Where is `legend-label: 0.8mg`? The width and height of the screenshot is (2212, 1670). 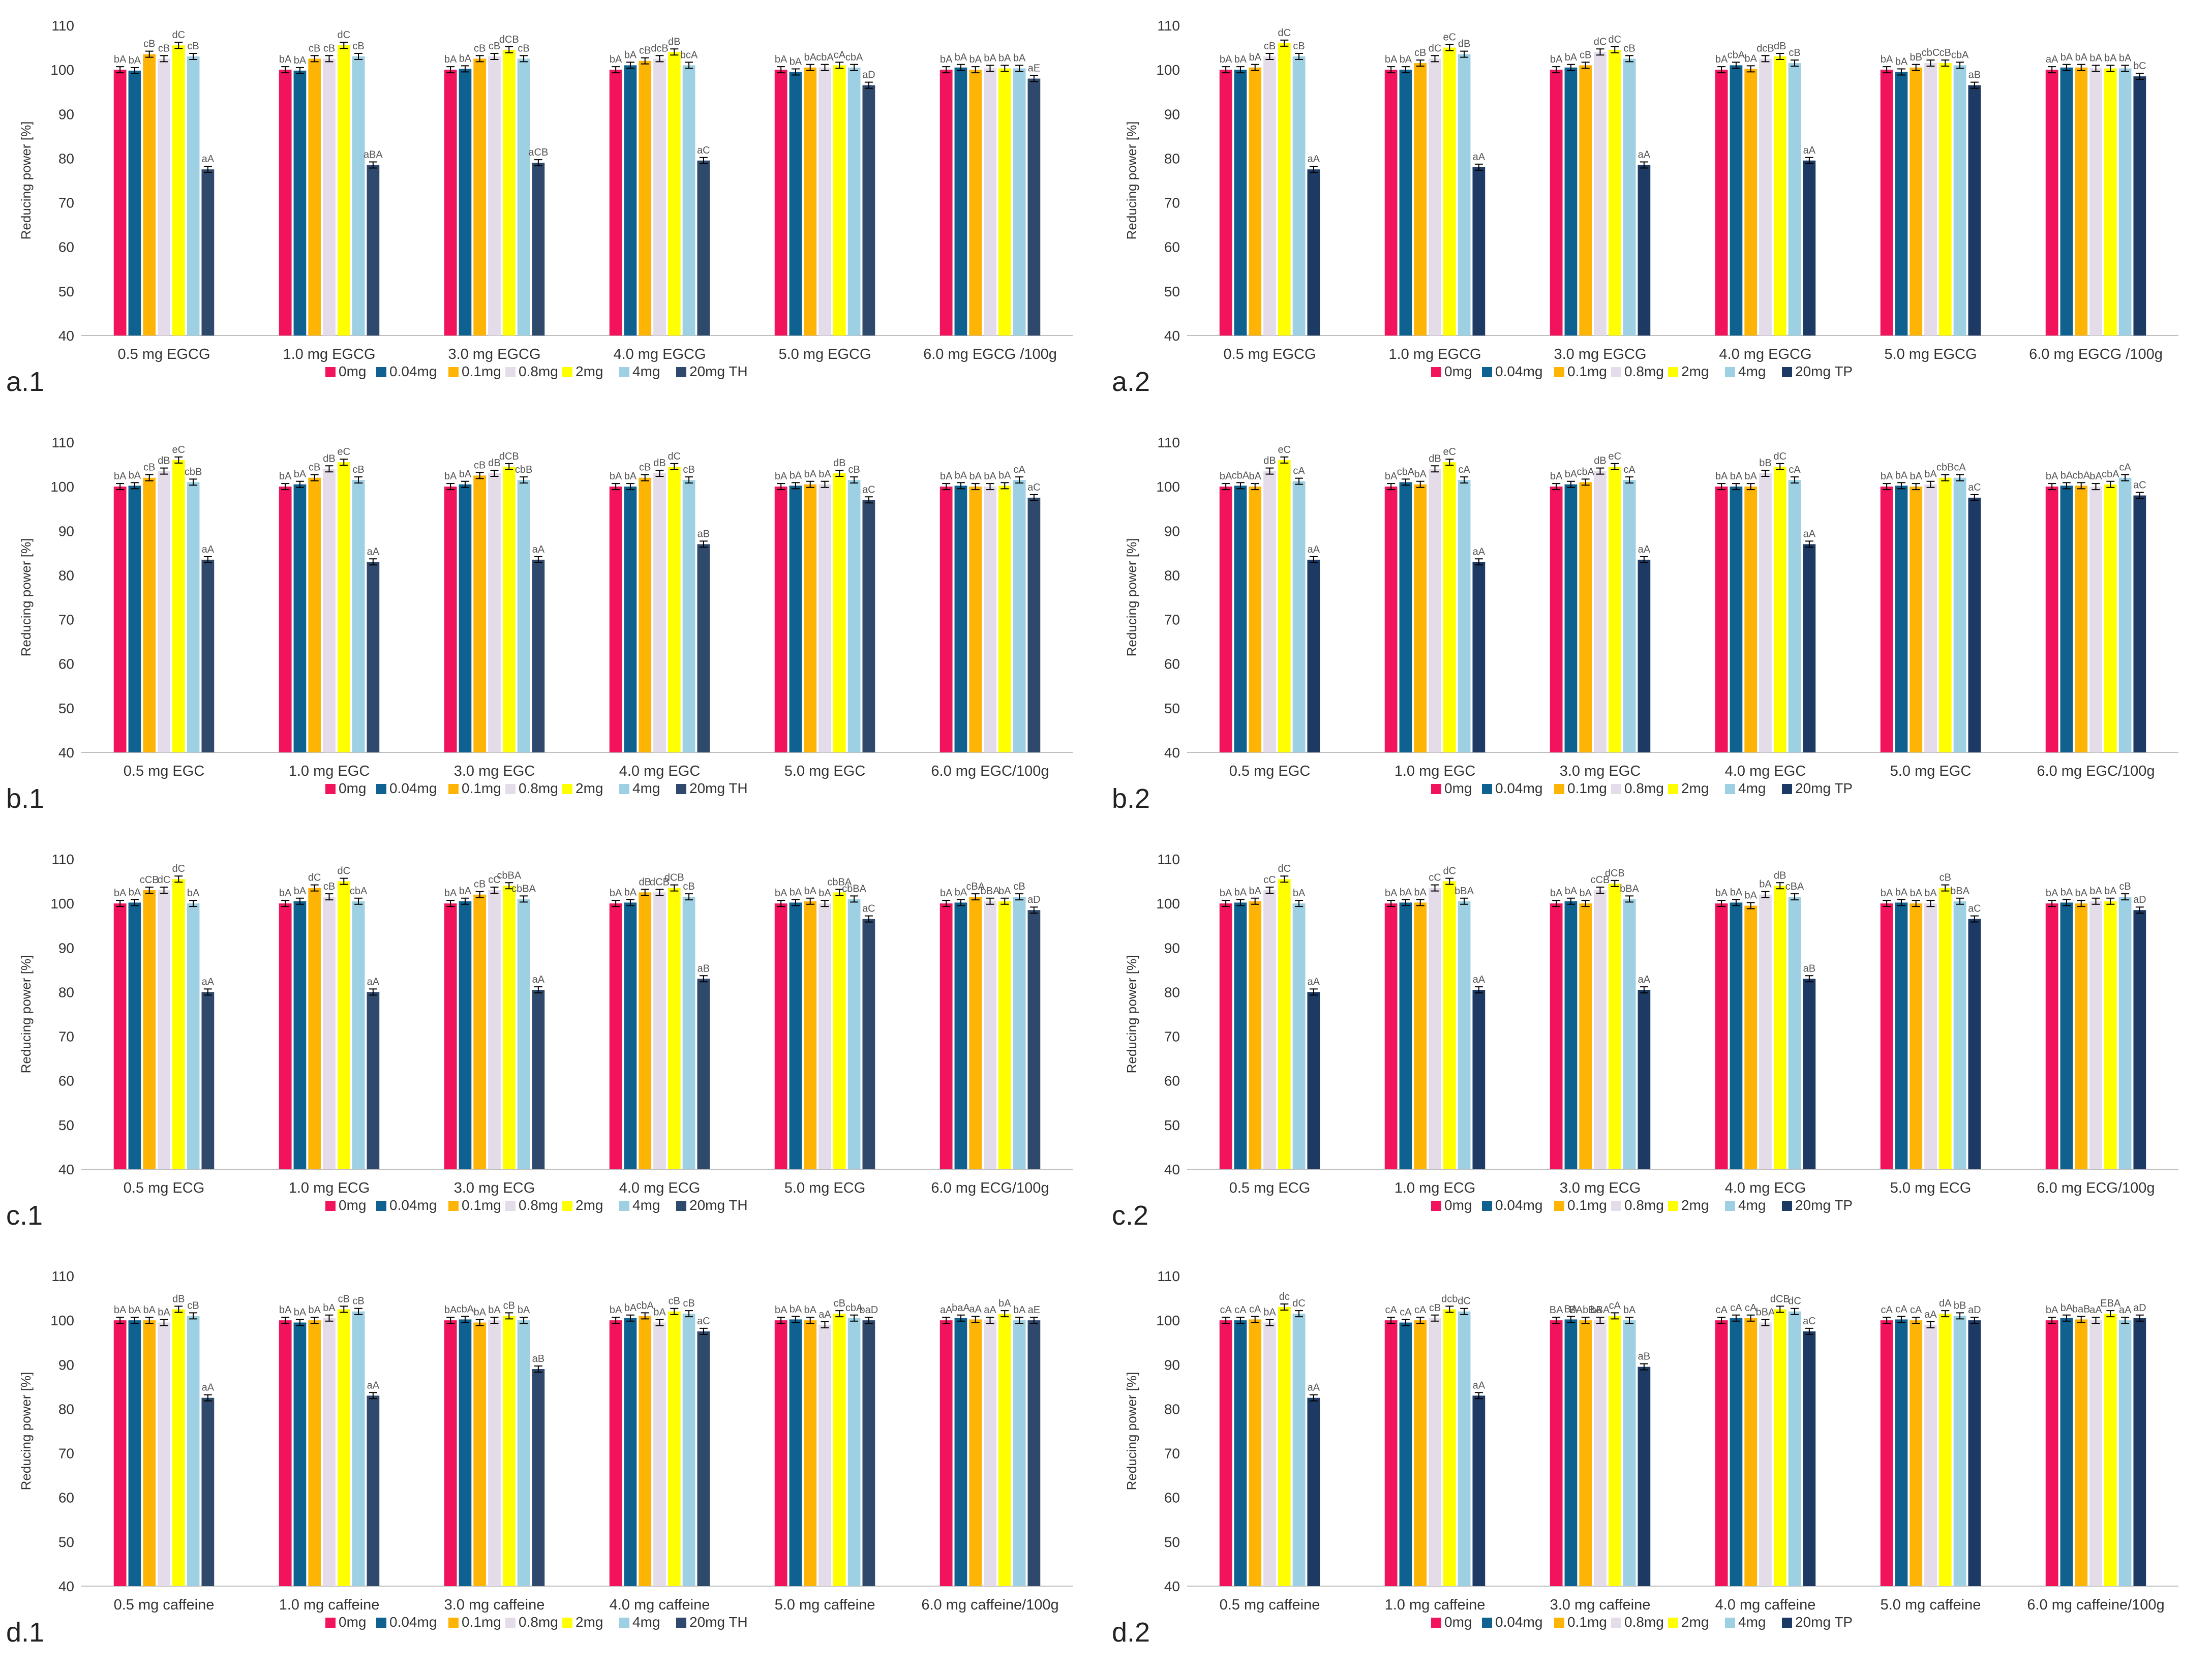
legend-label: 0.8mg is located at coordinates (538, 371).